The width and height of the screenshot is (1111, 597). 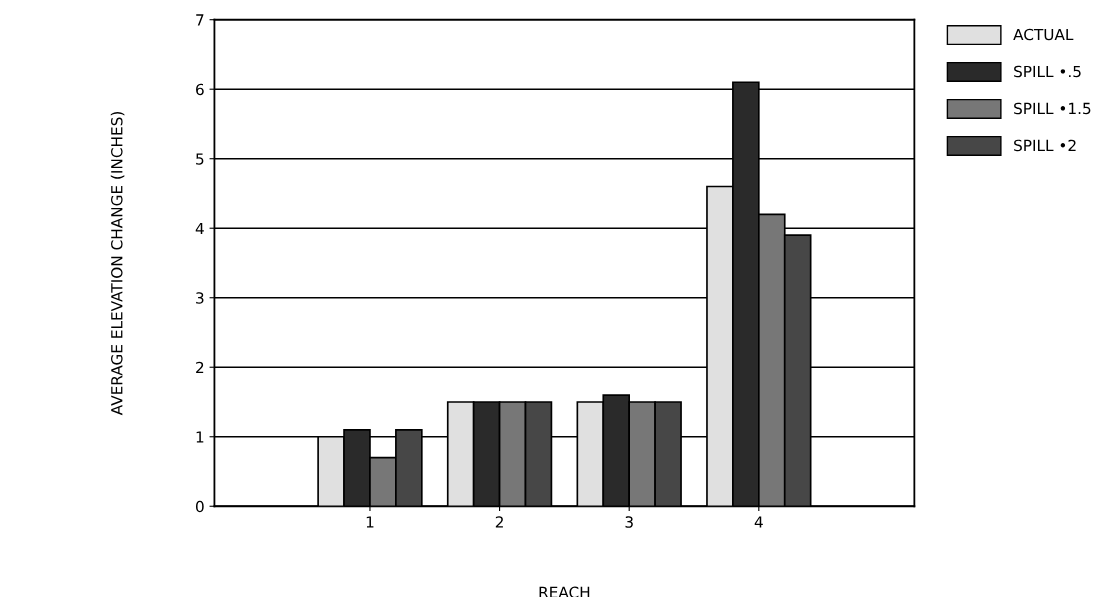 I want to click on y-tick-label: 2, so click(x=200, y=367).